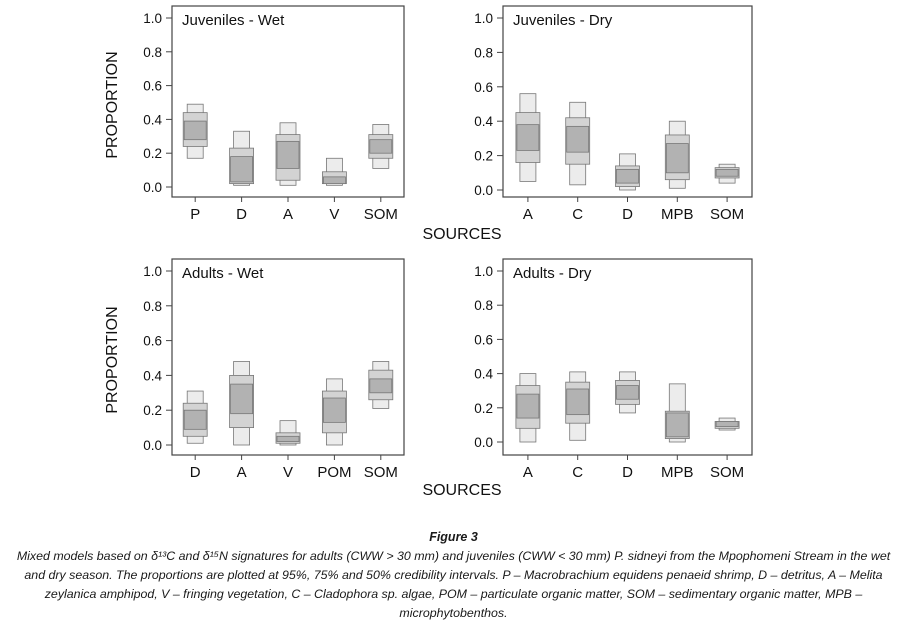  Describe the element at coordinates (552, 273) in the screenshot. I see `panel-title: Adults - Dry` at that location.